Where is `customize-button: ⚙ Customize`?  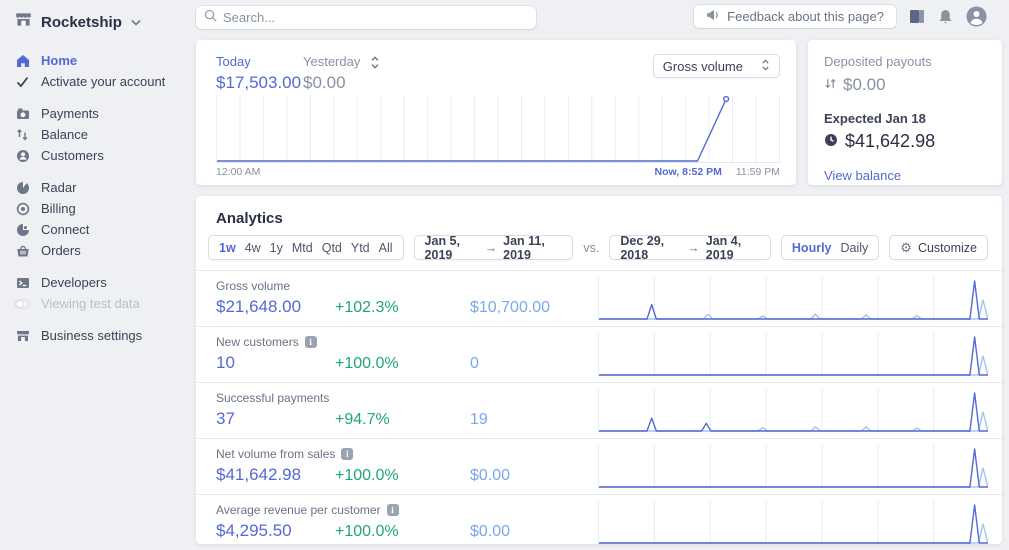 customize-button: ⚙ Customize is located at coordinates (938, 247).